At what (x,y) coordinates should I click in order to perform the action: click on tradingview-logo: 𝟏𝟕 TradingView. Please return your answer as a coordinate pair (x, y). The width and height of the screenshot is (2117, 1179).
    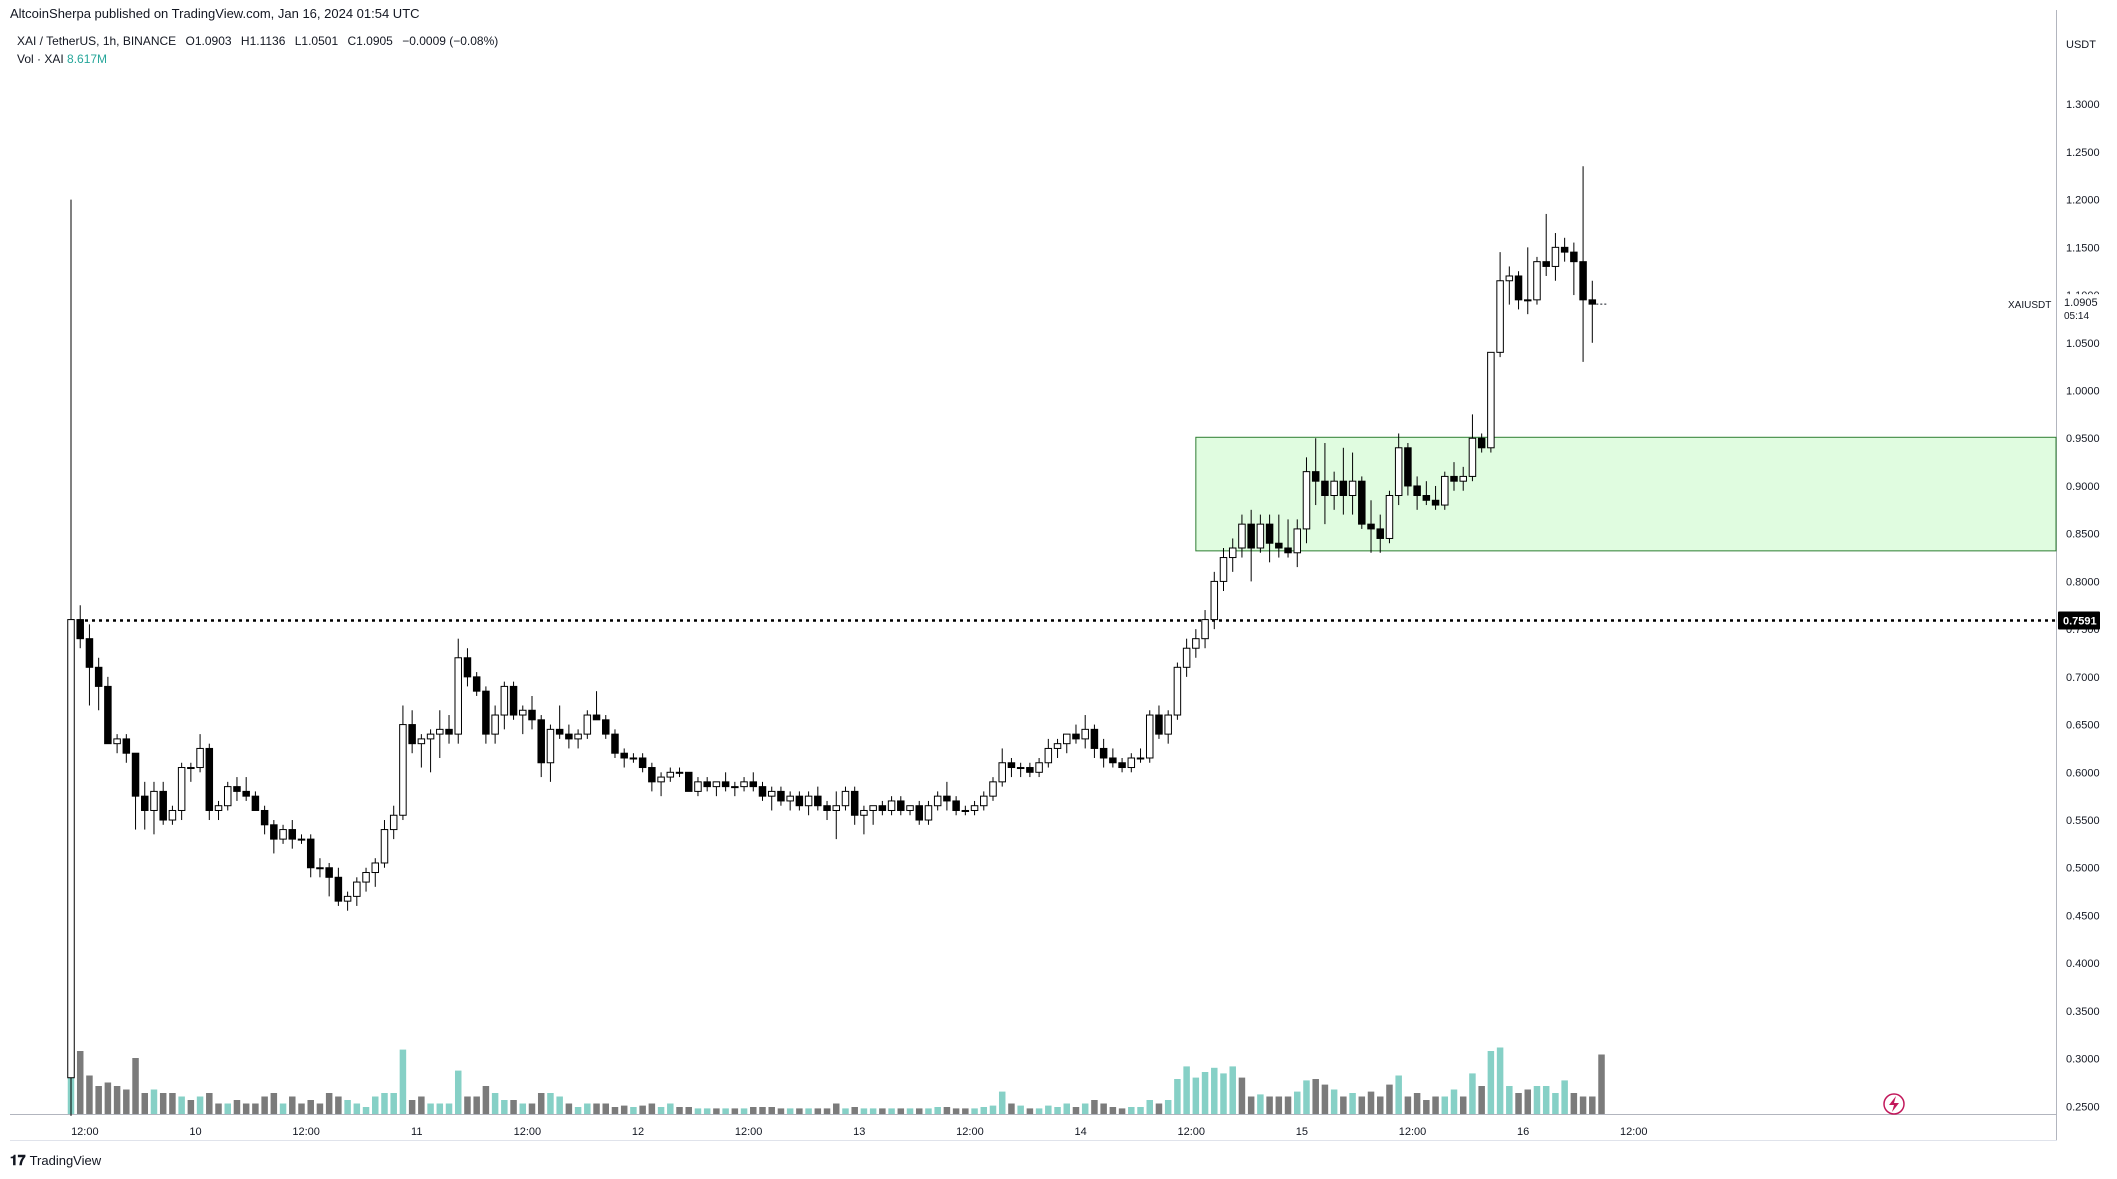
    Looking at the image, I should click on (55, 1160).